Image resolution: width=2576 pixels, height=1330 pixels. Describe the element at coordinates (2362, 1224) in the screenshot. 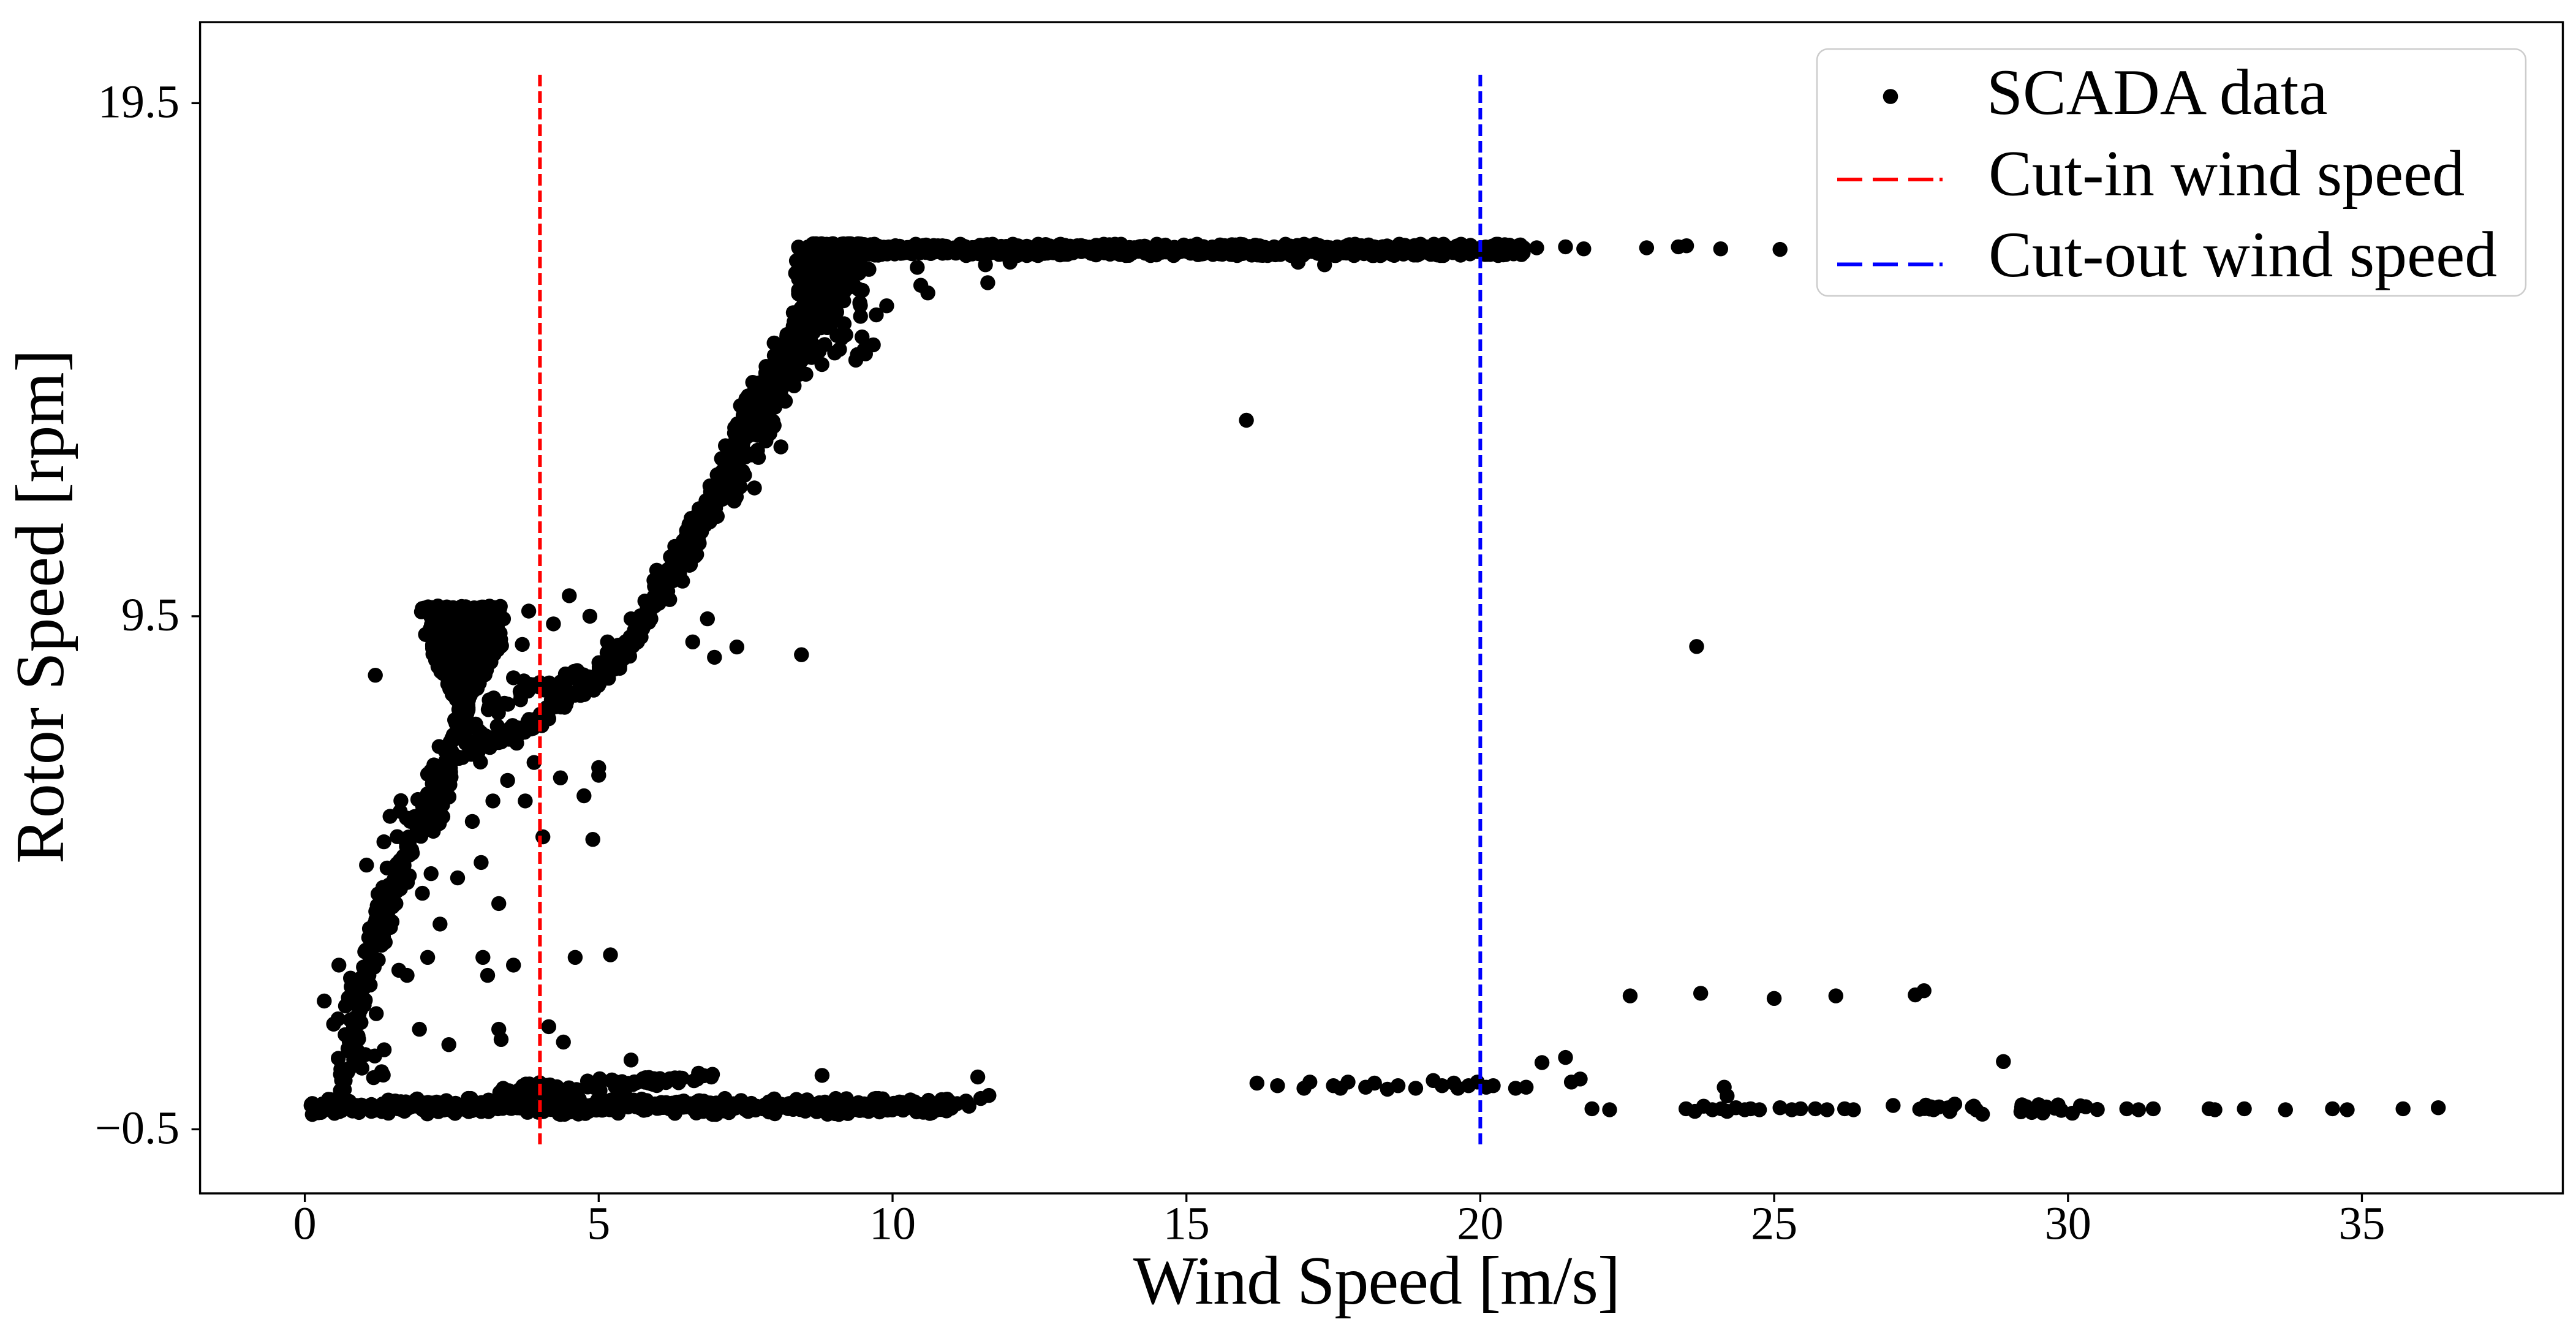

I see `svg-text: 35` at that location.